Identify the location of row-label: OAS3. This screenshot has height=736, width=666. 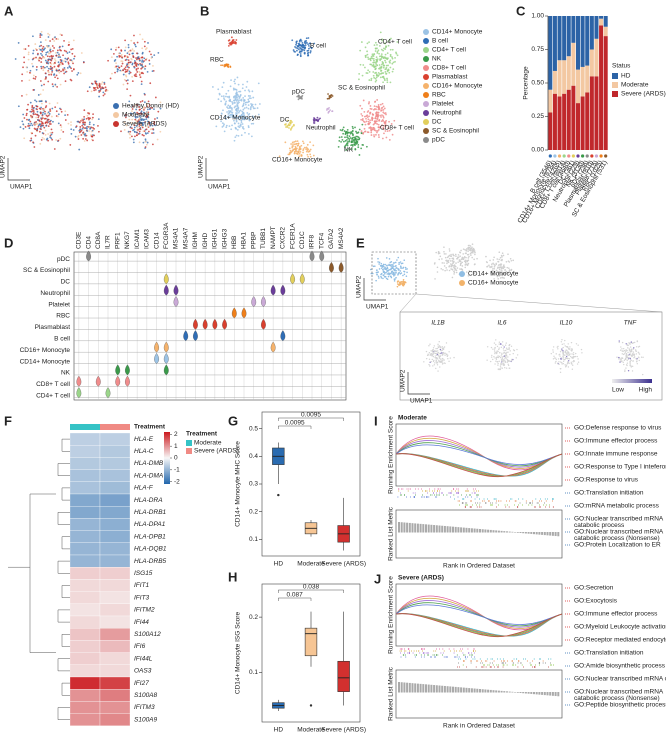
(143, 671).